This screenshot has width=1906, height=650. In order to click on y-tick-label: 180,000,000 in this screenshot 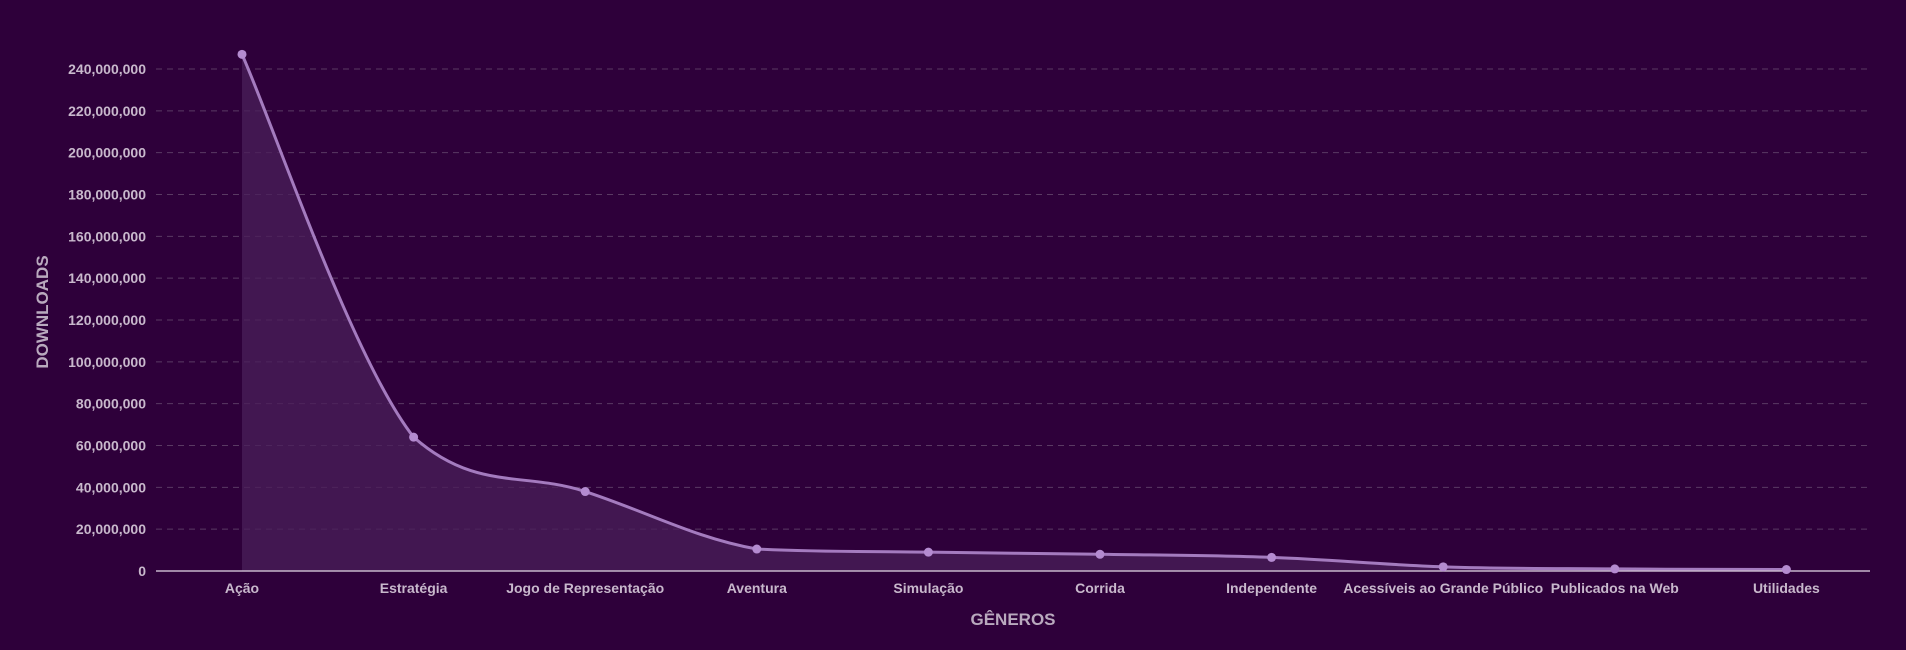, I will do `click(107, 195)`.